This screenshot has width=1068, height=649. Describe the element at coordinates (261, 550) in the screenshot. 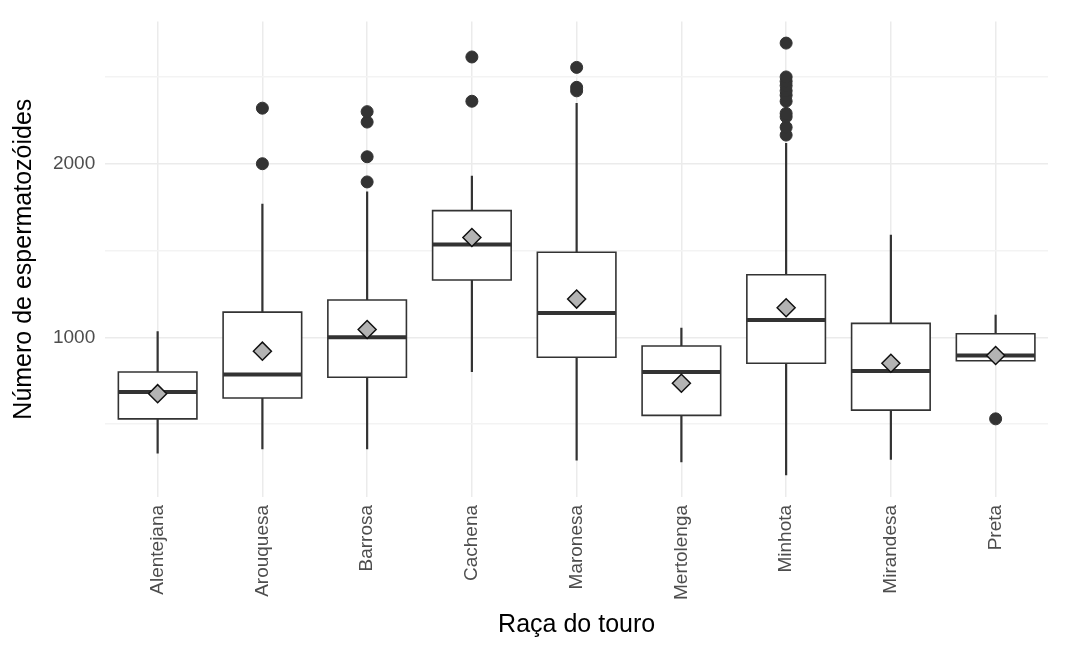

I see `x-tick-label: Arouquesa` at that location.